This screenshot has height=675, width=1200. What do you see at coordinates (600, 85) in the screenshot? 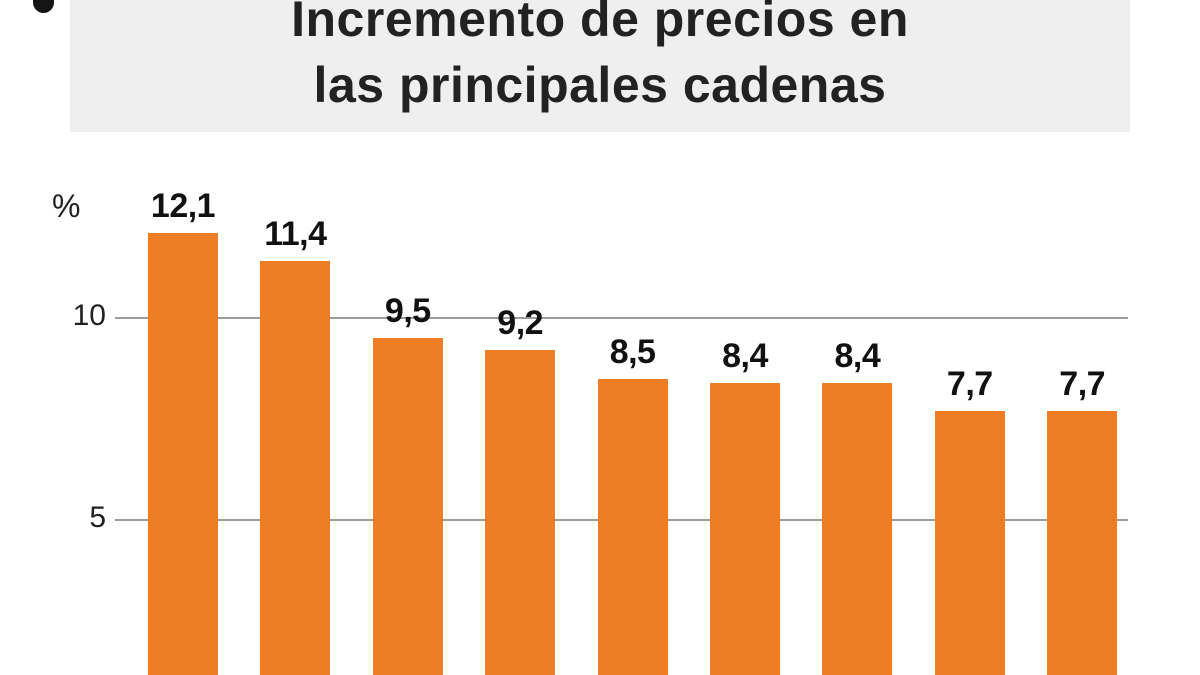
I see `chart-title-line2: las principales cadenas` at bounding box center [600, 85].